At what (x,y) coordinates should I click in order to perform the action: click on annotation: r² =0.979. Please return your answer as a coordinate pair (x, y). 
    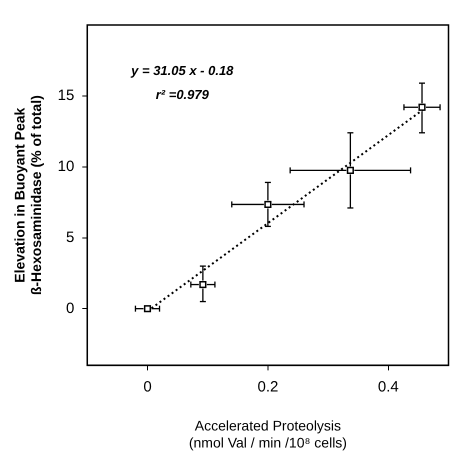
    Looking at the image, I should click on (183, 94).